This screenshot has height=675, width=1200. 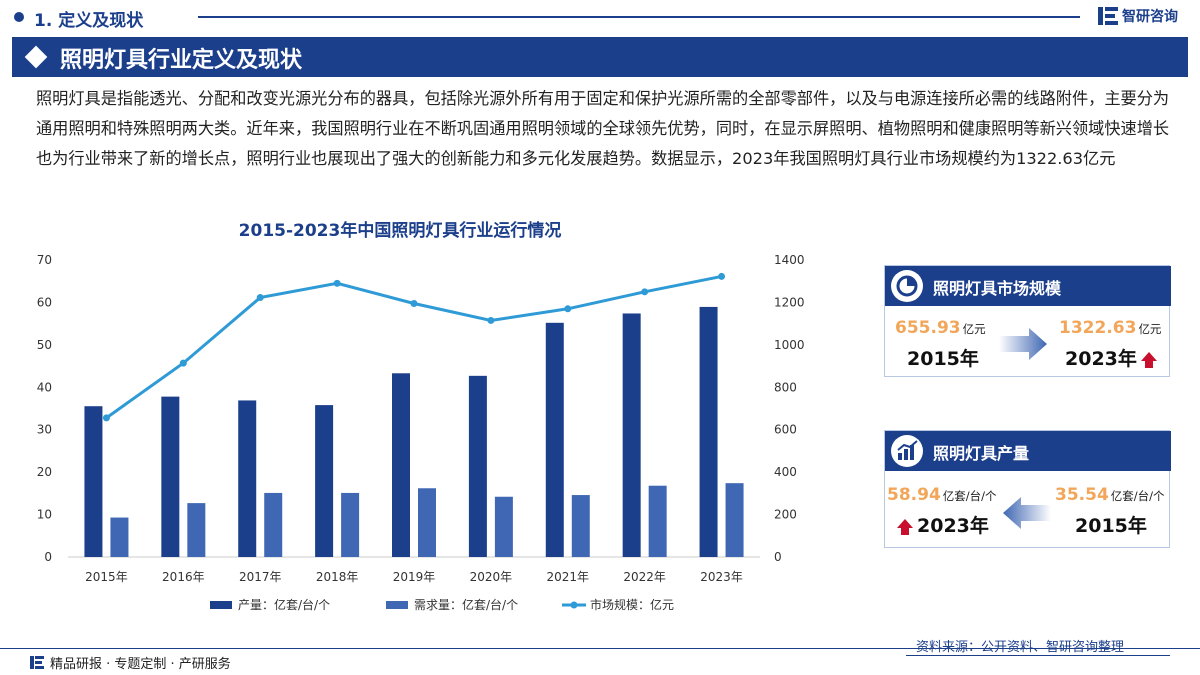 What do you see at coordinates (44, 430) in the screenshot?
I see `y-left-tick-label: 30` at bounding box center [44, 430].